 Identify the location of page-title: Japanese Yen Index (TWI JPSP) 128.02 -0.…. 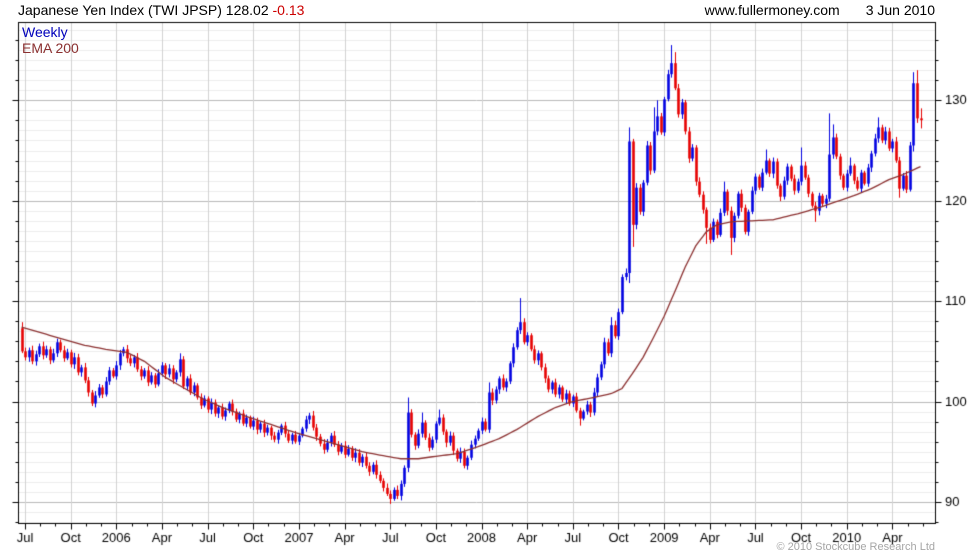
(161, 10).